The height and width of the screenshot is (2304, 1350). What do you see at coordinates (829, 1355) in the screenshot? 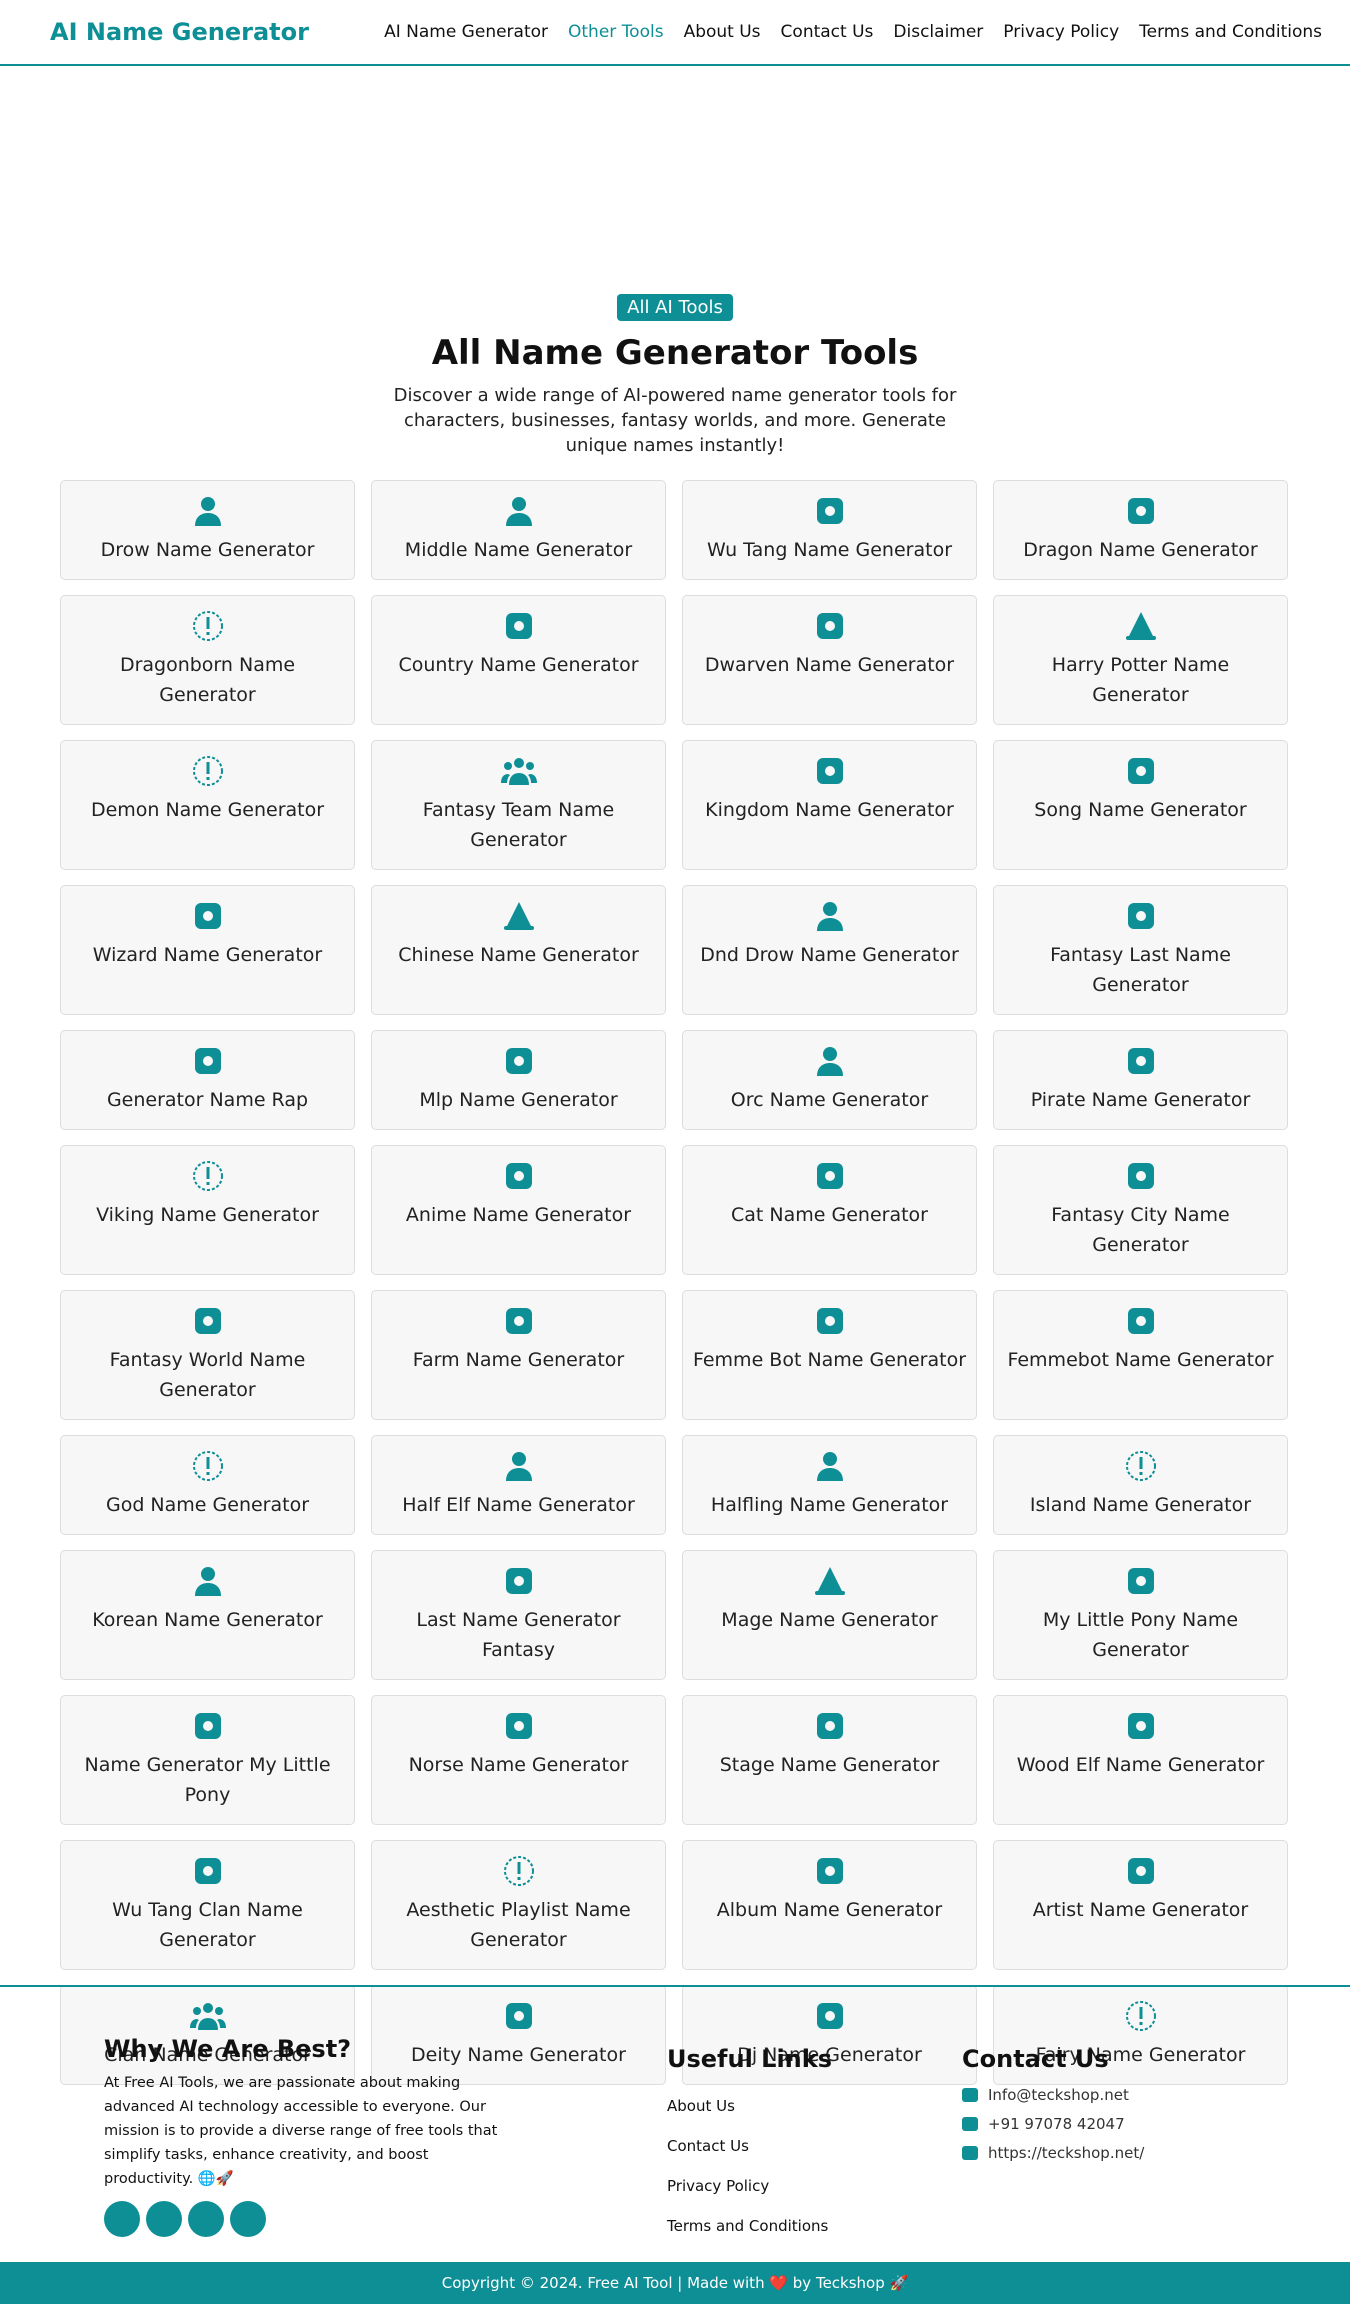
I see `tool-card: Femme Bot Name Generator` at bounding box center [829, 1355].